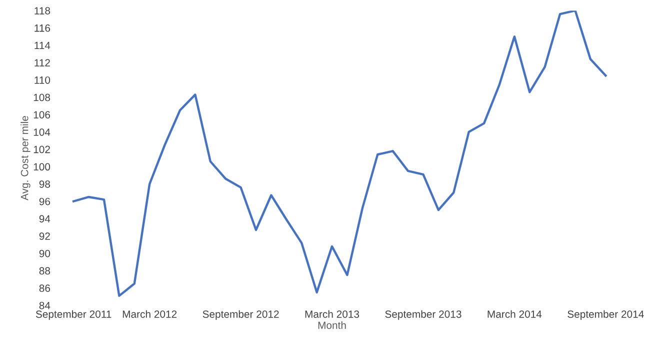  Describe the element at coordinates (42, 80) in the screenshot. I see `y-tick-label: 110` at that location.